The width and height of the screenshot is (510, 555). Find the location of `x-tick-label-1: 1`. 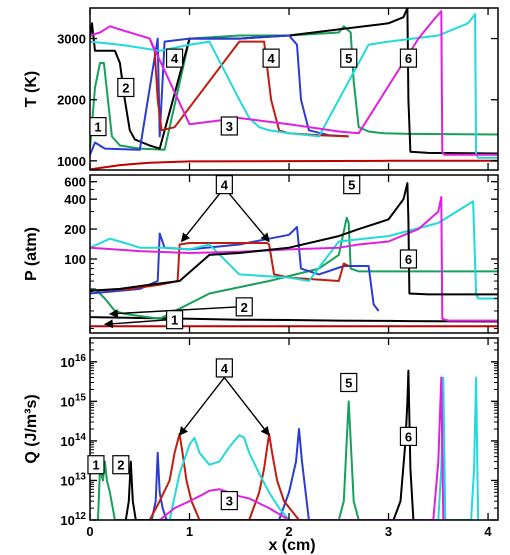

x-tick-label-1: 1 is located at coordinates (189, 531).